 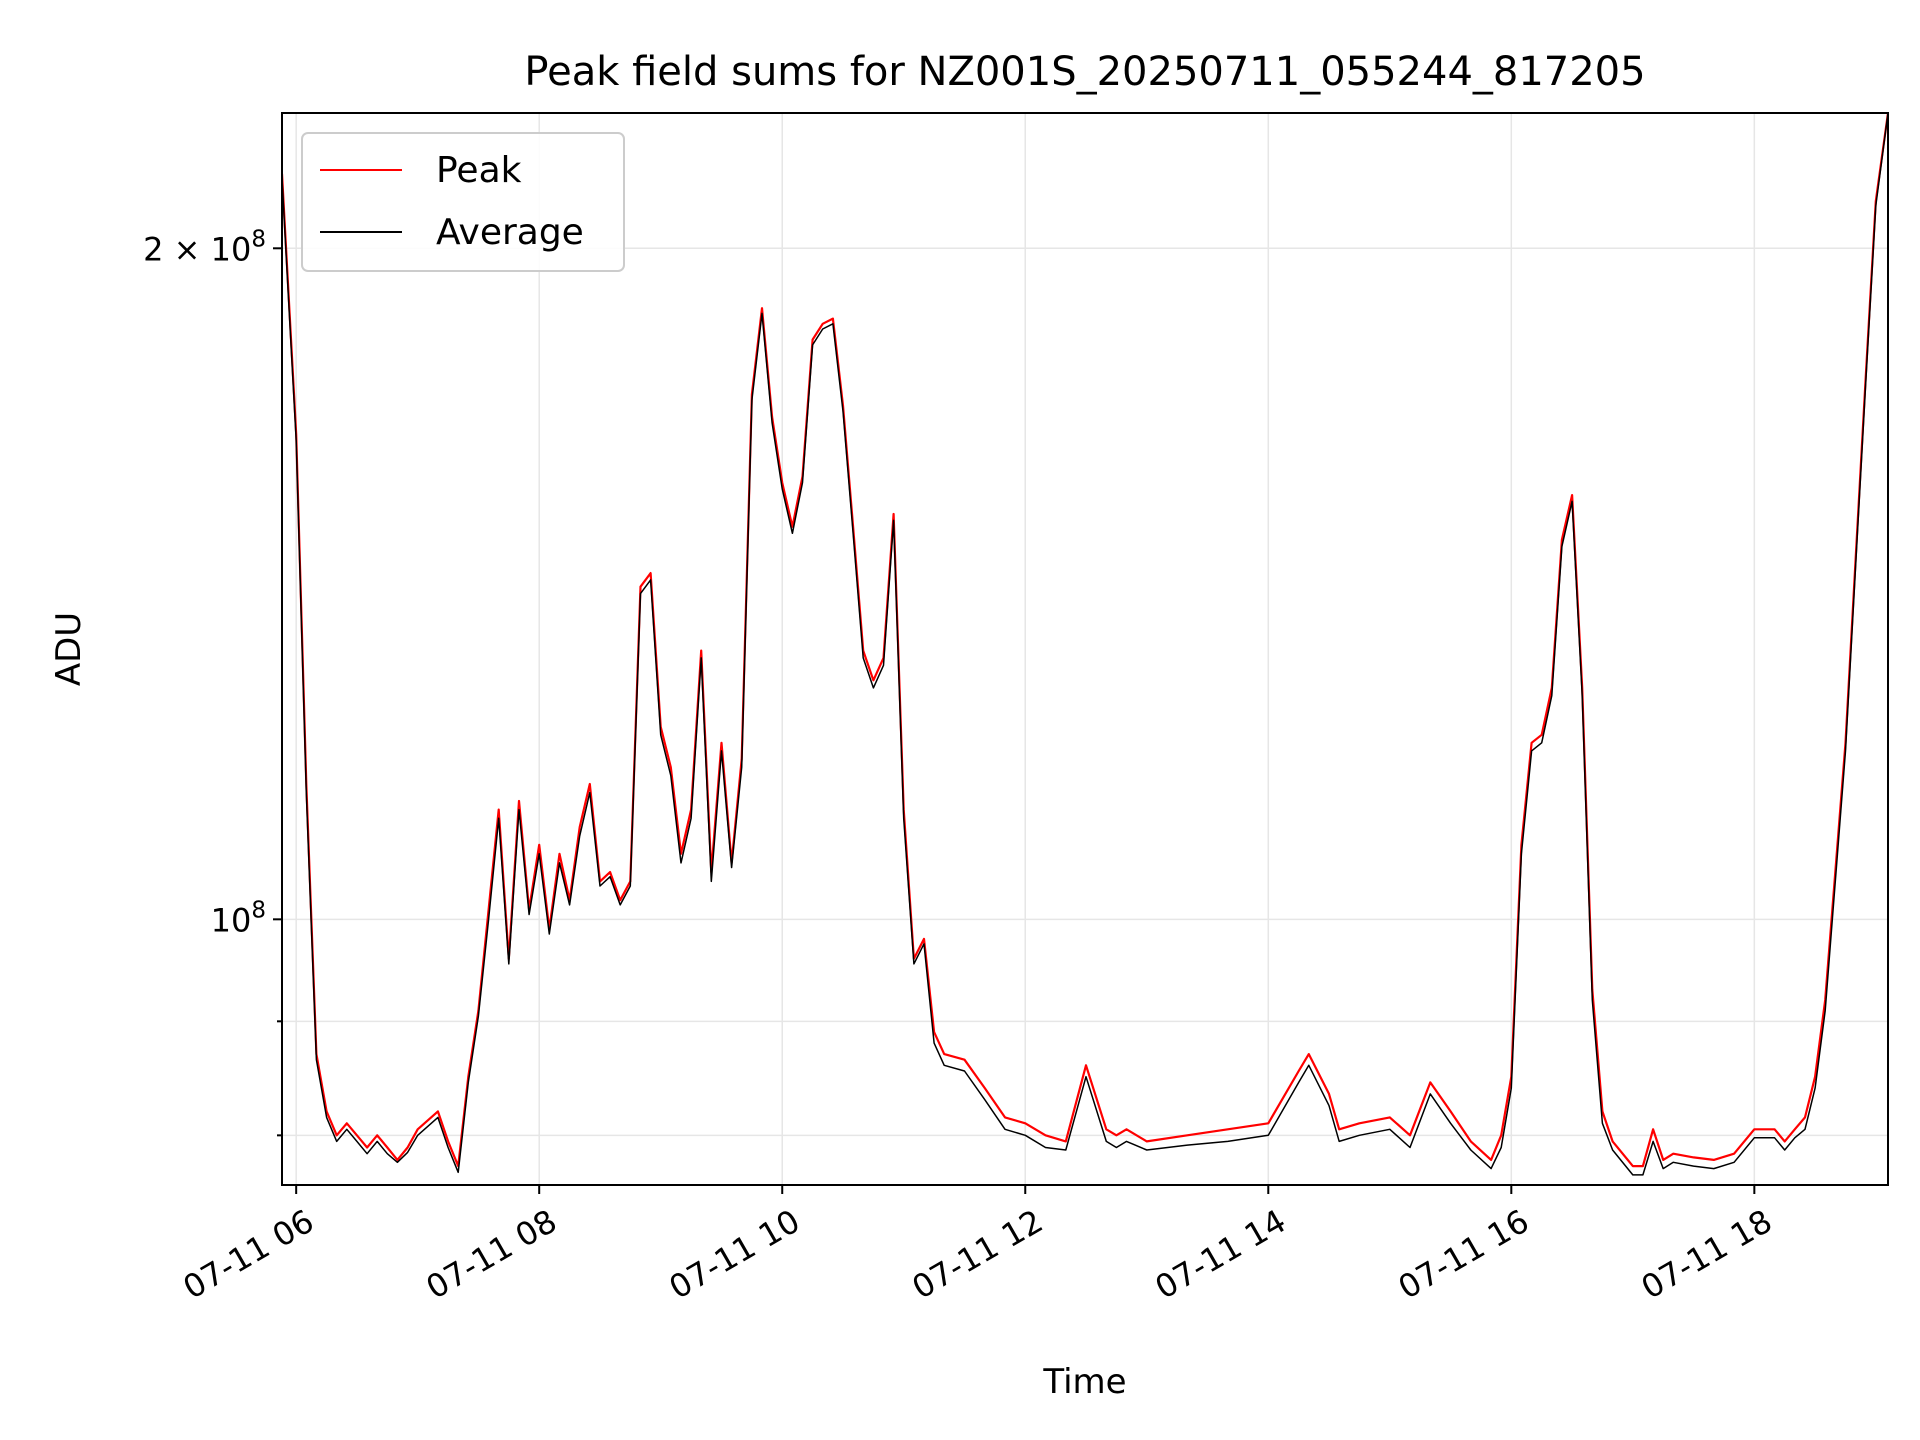 What do you see at coordinates (69, 649) in the screenshot?
I see `y-axis-label: ADU` at bounding box center [69, 649].